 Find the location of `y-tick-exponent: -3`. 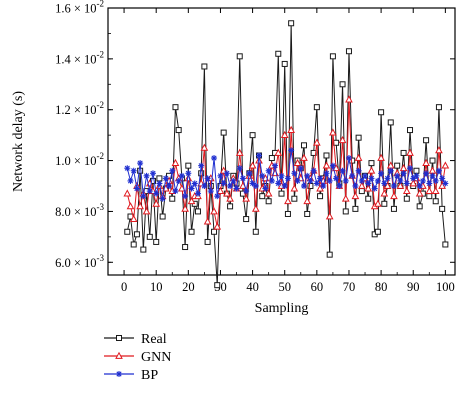

y-tick-exponent: -3 is located at coordinates (101, 207).